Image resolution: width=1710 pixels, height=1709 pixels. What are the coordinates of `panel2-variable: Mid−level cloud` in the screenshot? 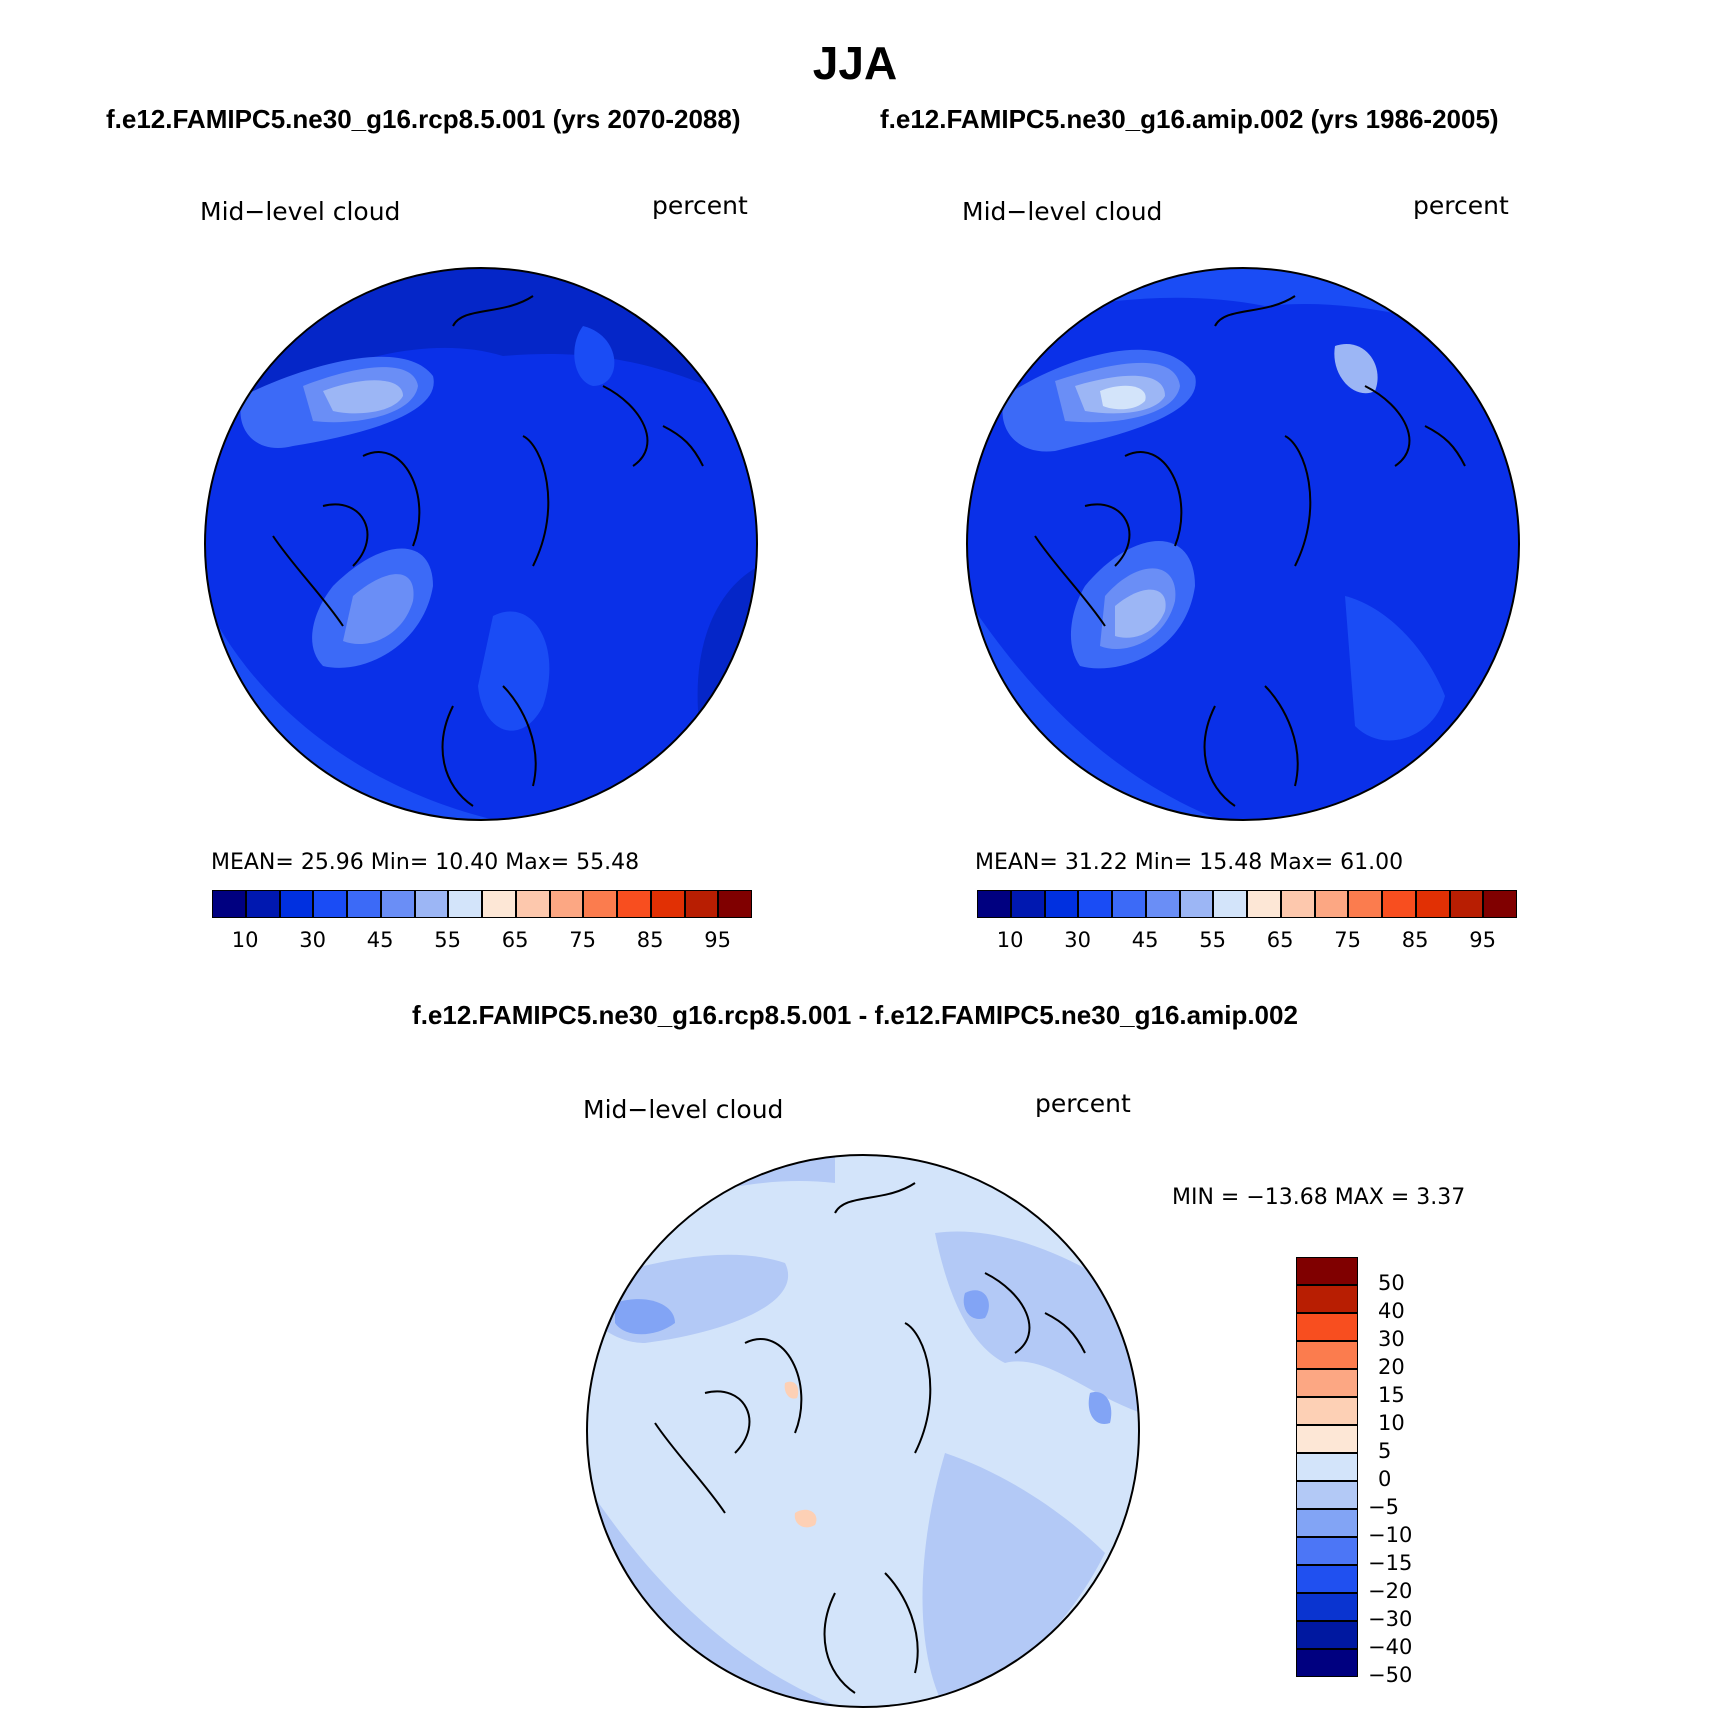 It's located at (1062, 211).